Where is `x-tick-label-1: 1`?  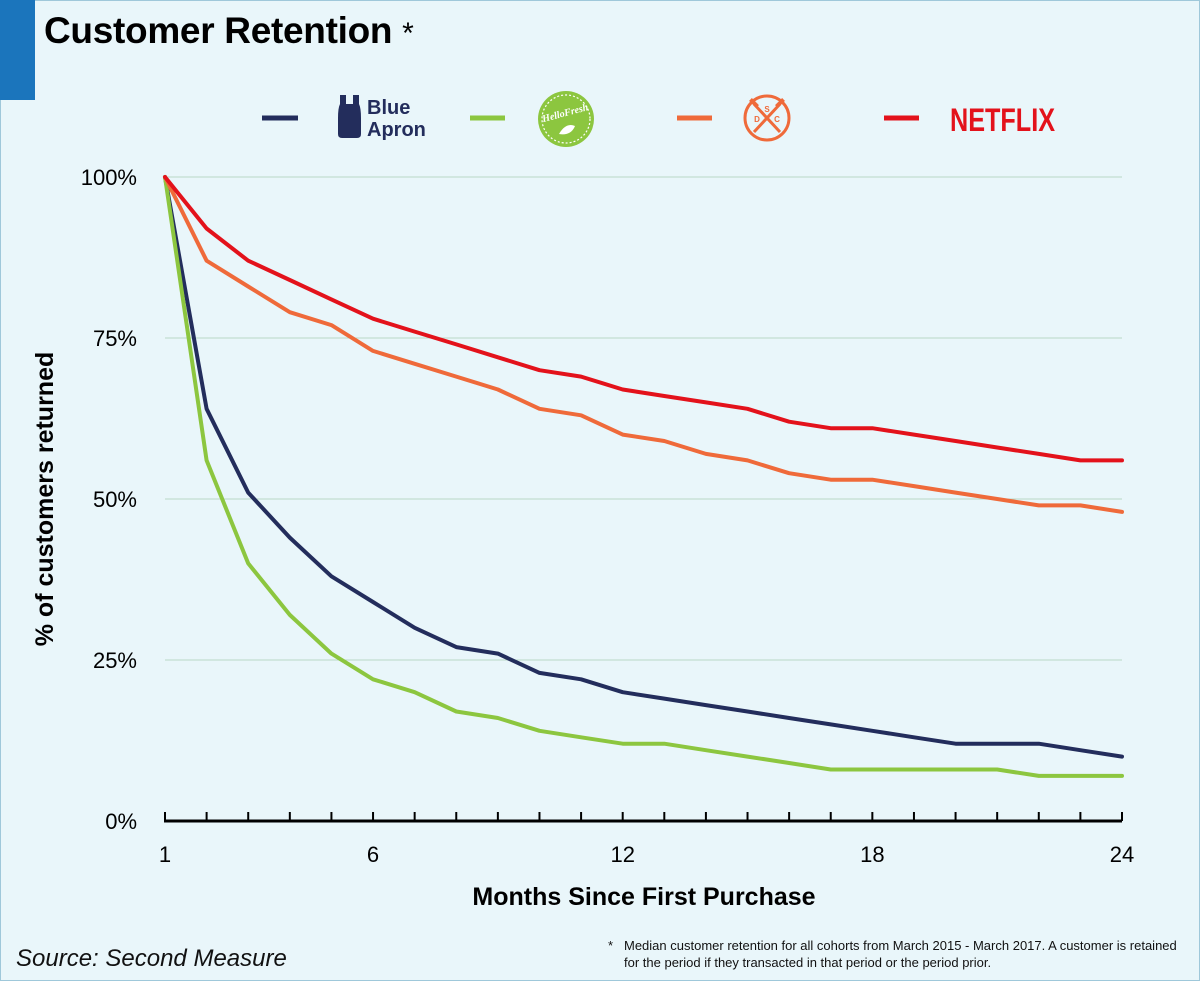 x-tick-label-1: 1 is located at coordinates (165, 854).